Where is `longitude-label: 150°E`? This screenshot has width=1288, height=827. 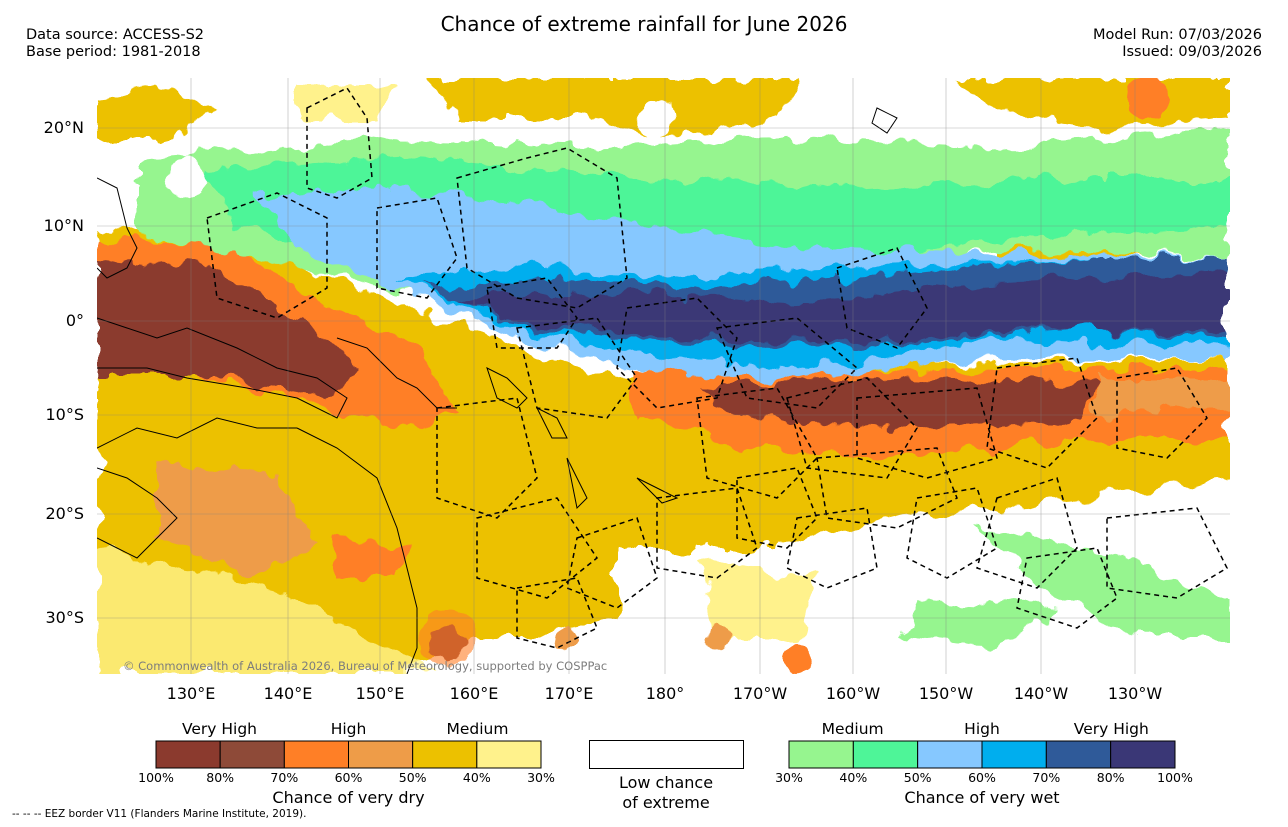
longitude-label: 150°E is located at coordinates (380, 693).